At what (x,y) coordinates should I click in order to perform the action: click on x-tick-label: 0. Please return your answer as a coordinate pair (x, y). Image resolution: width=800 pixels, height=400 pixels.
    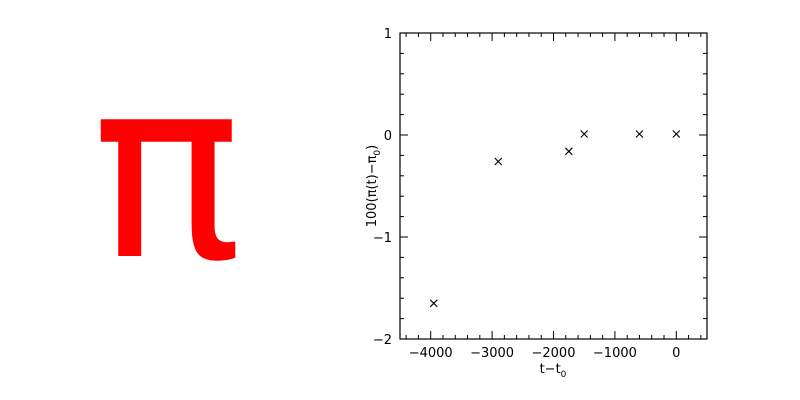
    Looking at the image, I should click on (676, 353).